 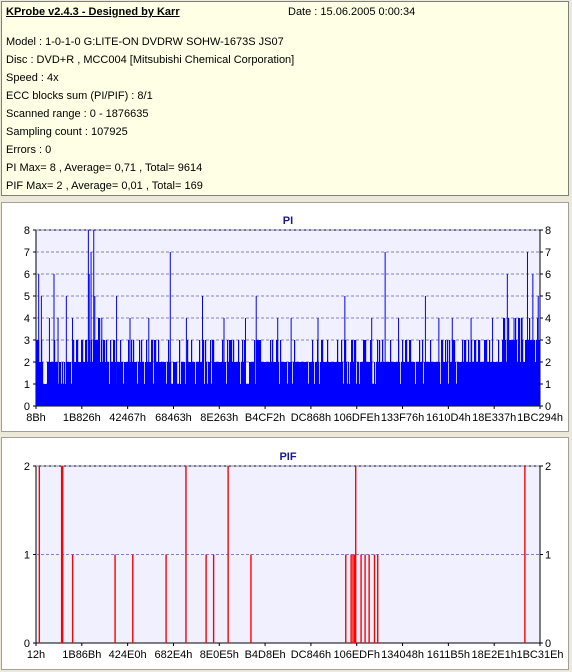 What do you see at coordinates (548, 385) in the screenshot?
I see `pi-ytick-label-right: 1` at bounding box center [548, 385].